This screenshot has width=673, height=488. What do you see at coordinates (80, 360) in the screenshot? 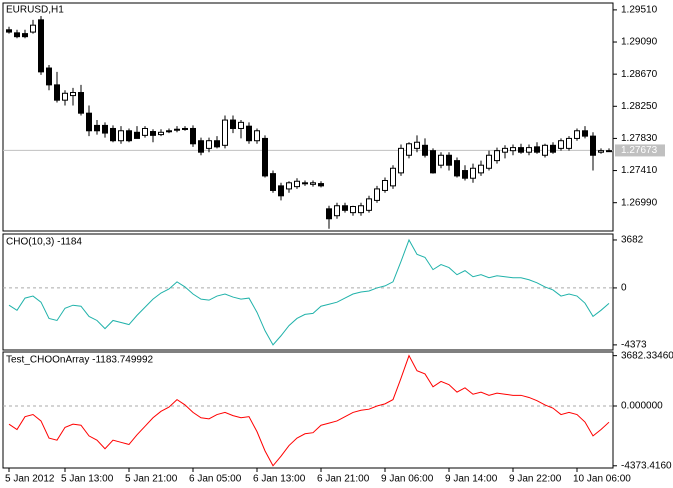
I see `panel-title: Test_CHOOnArray -1183.749992` at bounding box center [80, 360].